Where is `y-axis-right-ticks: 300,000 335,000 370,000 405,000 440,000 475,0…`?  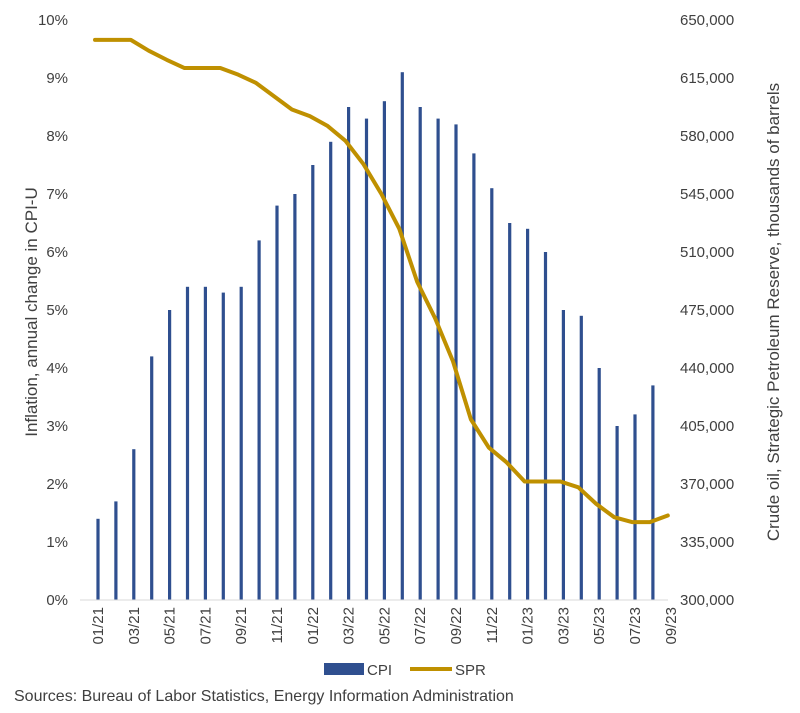 y-axis-right-ticks: 300,000 335,000 370,000 405,000 440,000 475,0… is located at coordinates (707, 310).